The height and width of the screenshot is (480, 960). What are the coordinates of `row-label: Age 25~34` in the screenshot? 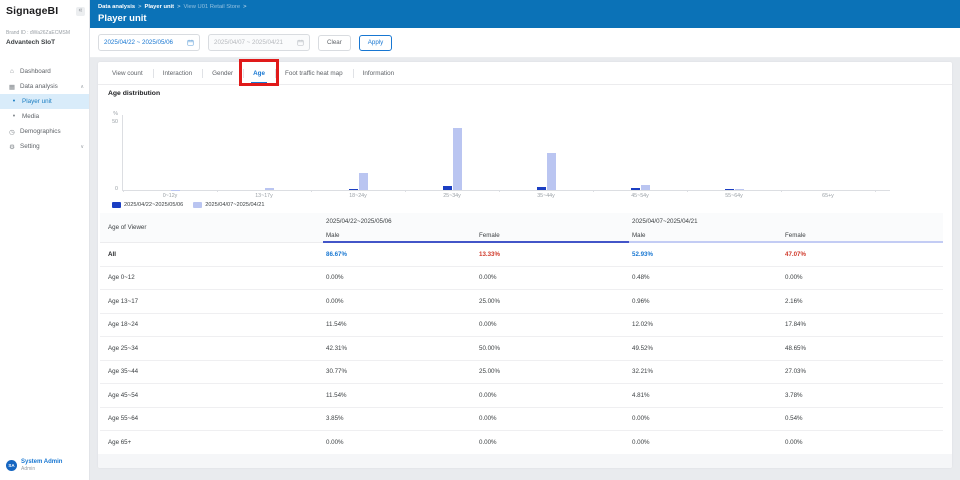 It's located at (123, 348).